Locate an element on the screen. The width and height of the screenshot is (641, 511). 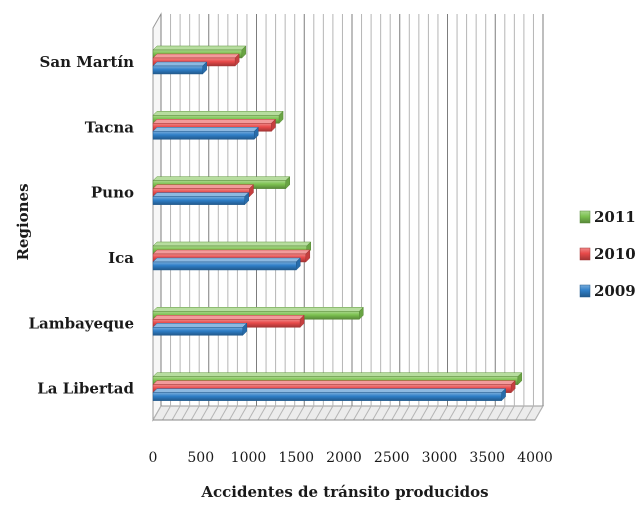
x-tick-label: 0 is located at coordinates (153, 458).